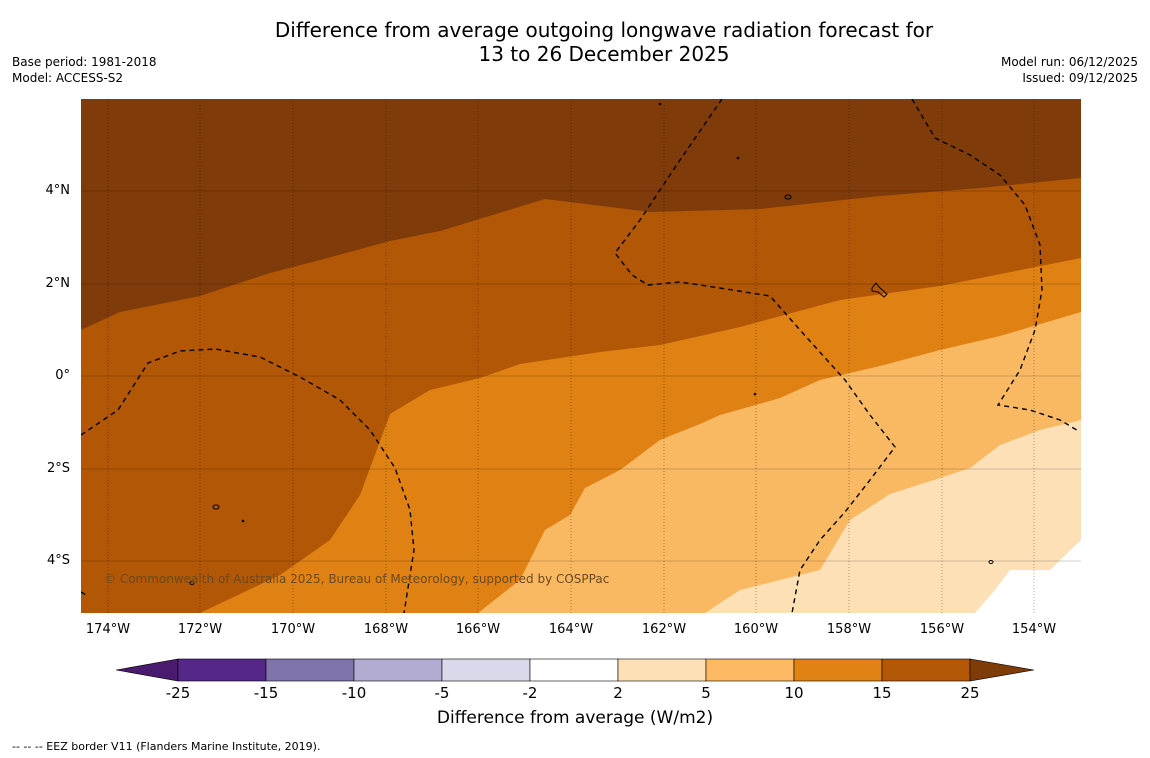  What do you see at coordinates (794, 693) in the screenshot?
I see `colorbar-tick: 10` at bounding box center [794, 693].